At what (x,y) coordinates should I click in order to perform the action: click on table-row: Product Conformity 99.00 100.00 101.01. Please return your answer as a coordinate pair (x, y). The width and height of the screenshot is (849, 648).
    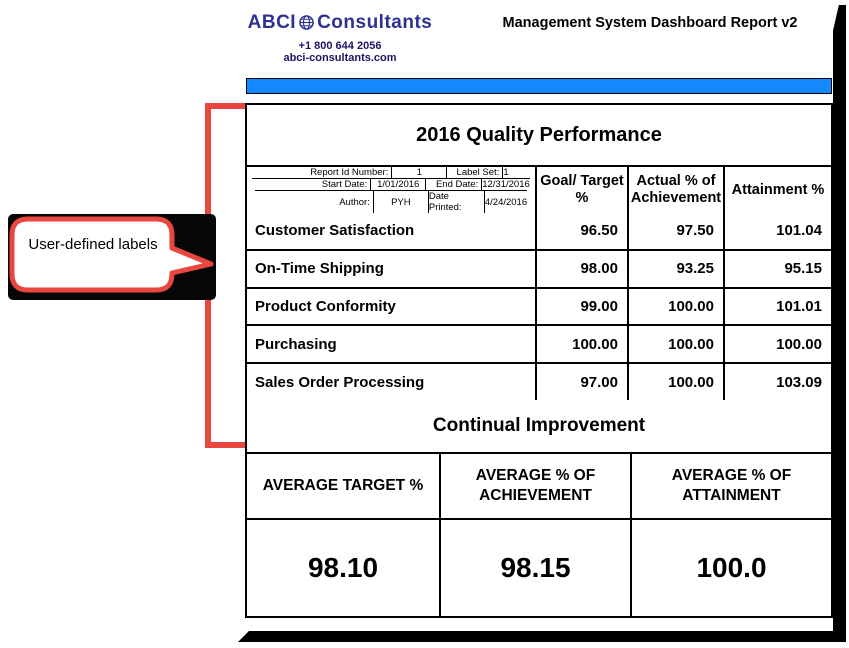
    Looking at the image, I should click on (539, 305).